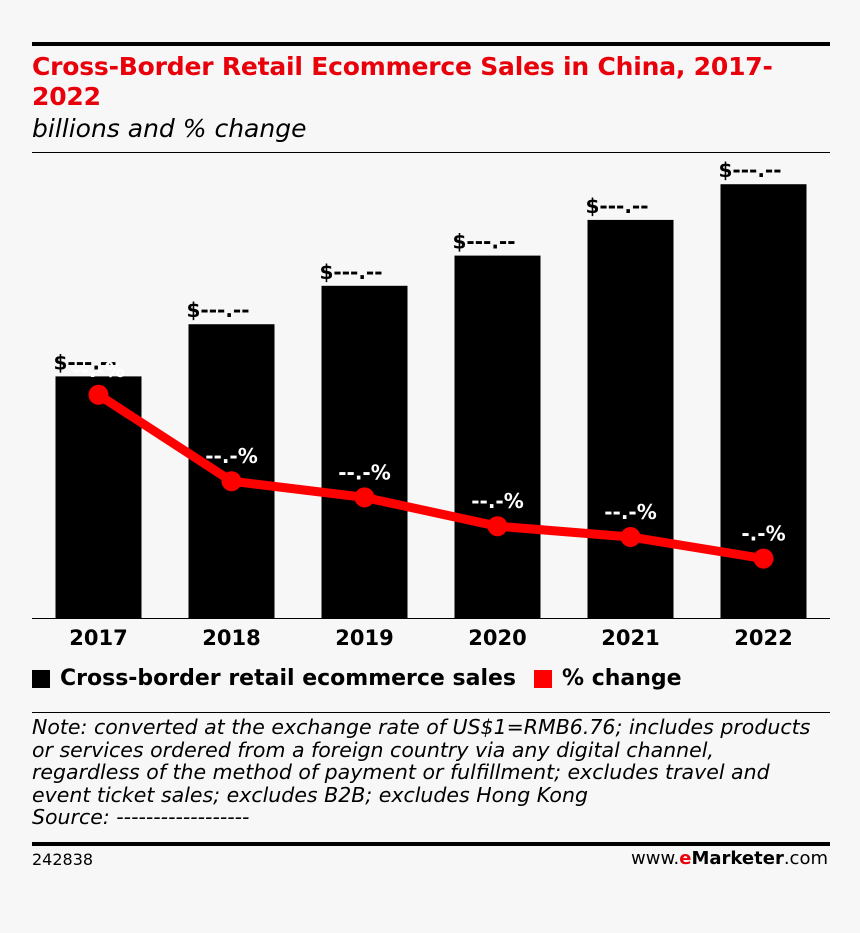 This screenshot has width=860, height=933. Describe the element at coordinates (763, 558) in the screenshot. I see `change-point-2022` at that location.